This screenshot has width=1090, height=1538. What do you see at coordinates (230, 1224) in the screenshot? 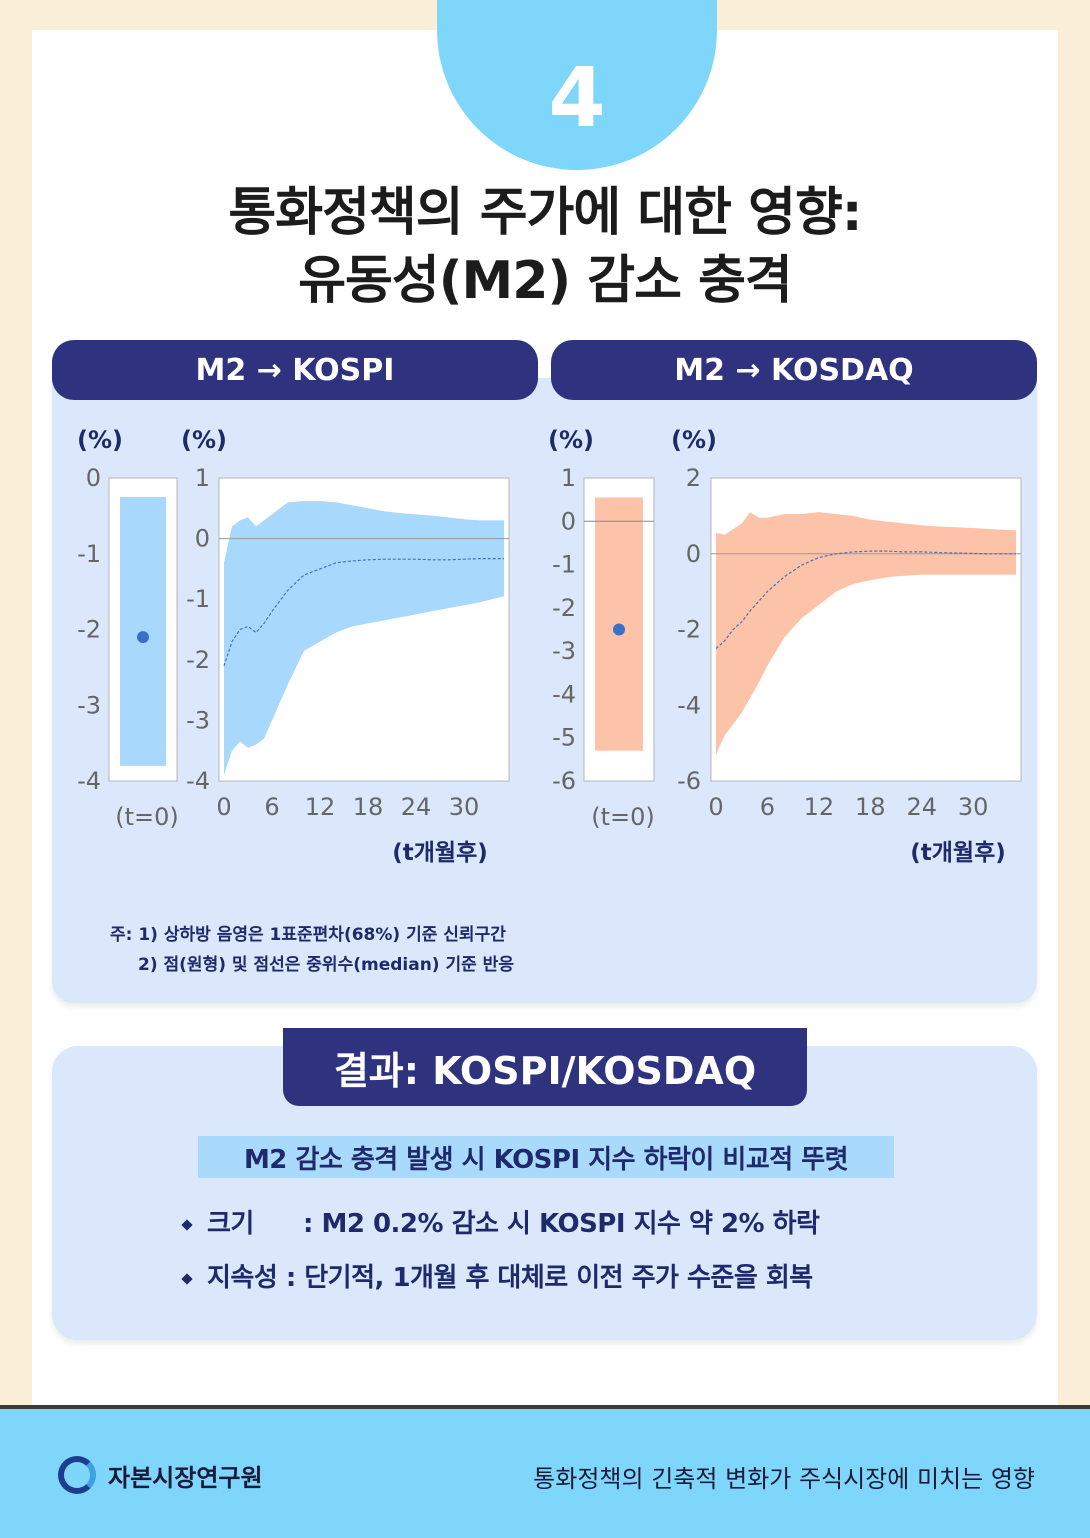
I see `bullet-label: 크기` at bounding box center [230, 1224].